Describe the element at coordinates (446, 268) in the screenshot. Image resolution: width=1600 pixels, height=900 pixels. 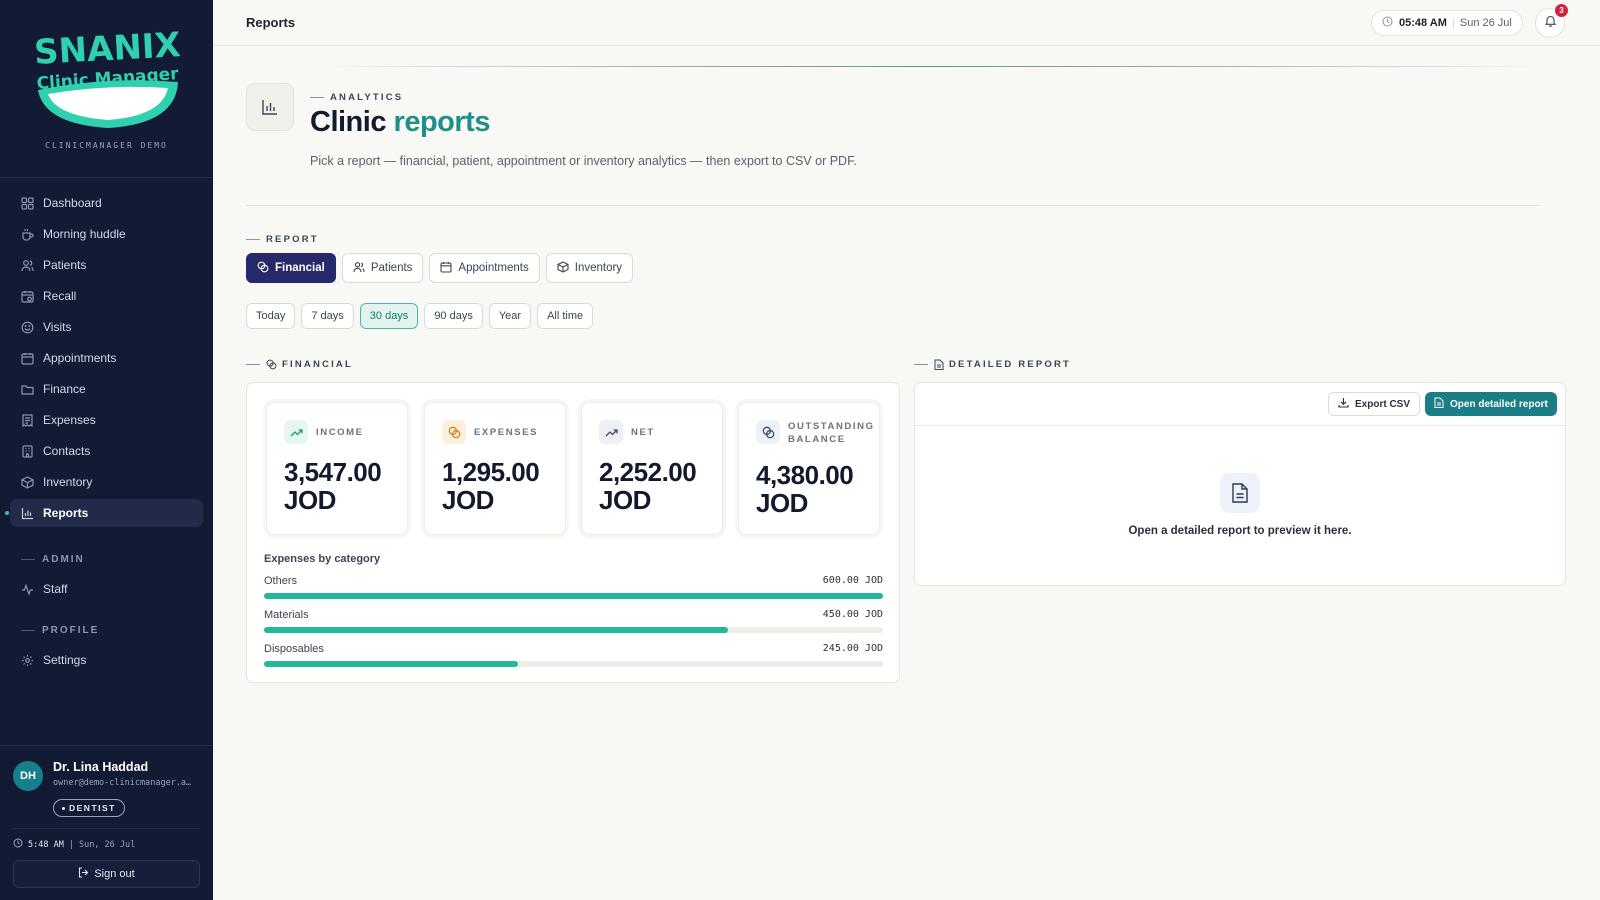
I see `calendar-icon` at that location.